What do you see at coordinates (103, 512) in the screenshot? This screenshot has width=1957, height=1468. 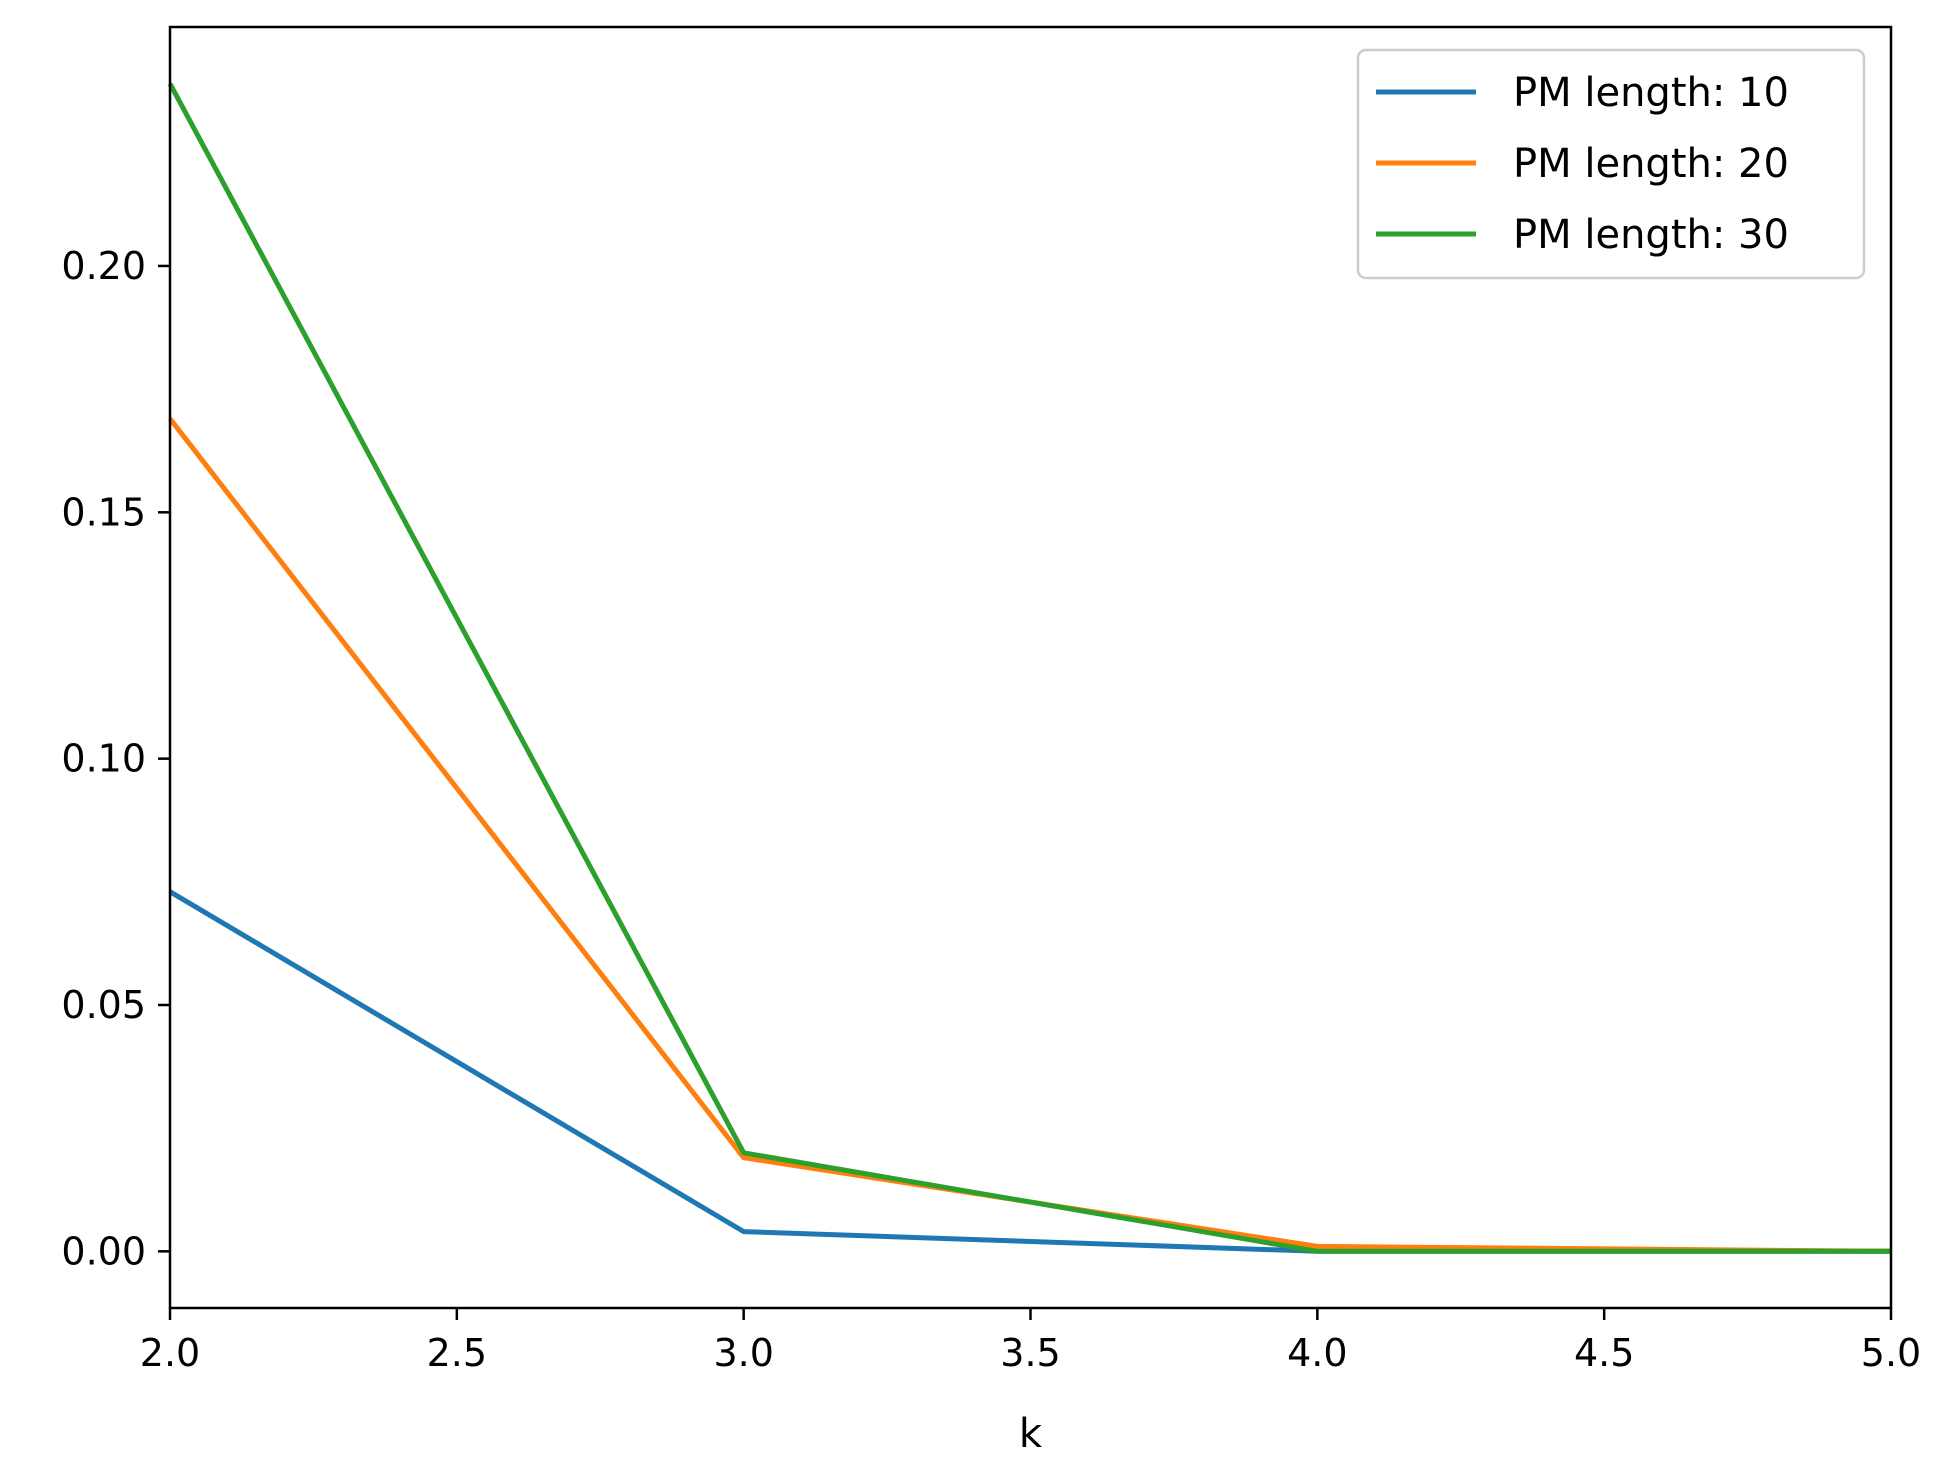 I see `y-tick-label: 0.15` at bounding box center [103, 512].